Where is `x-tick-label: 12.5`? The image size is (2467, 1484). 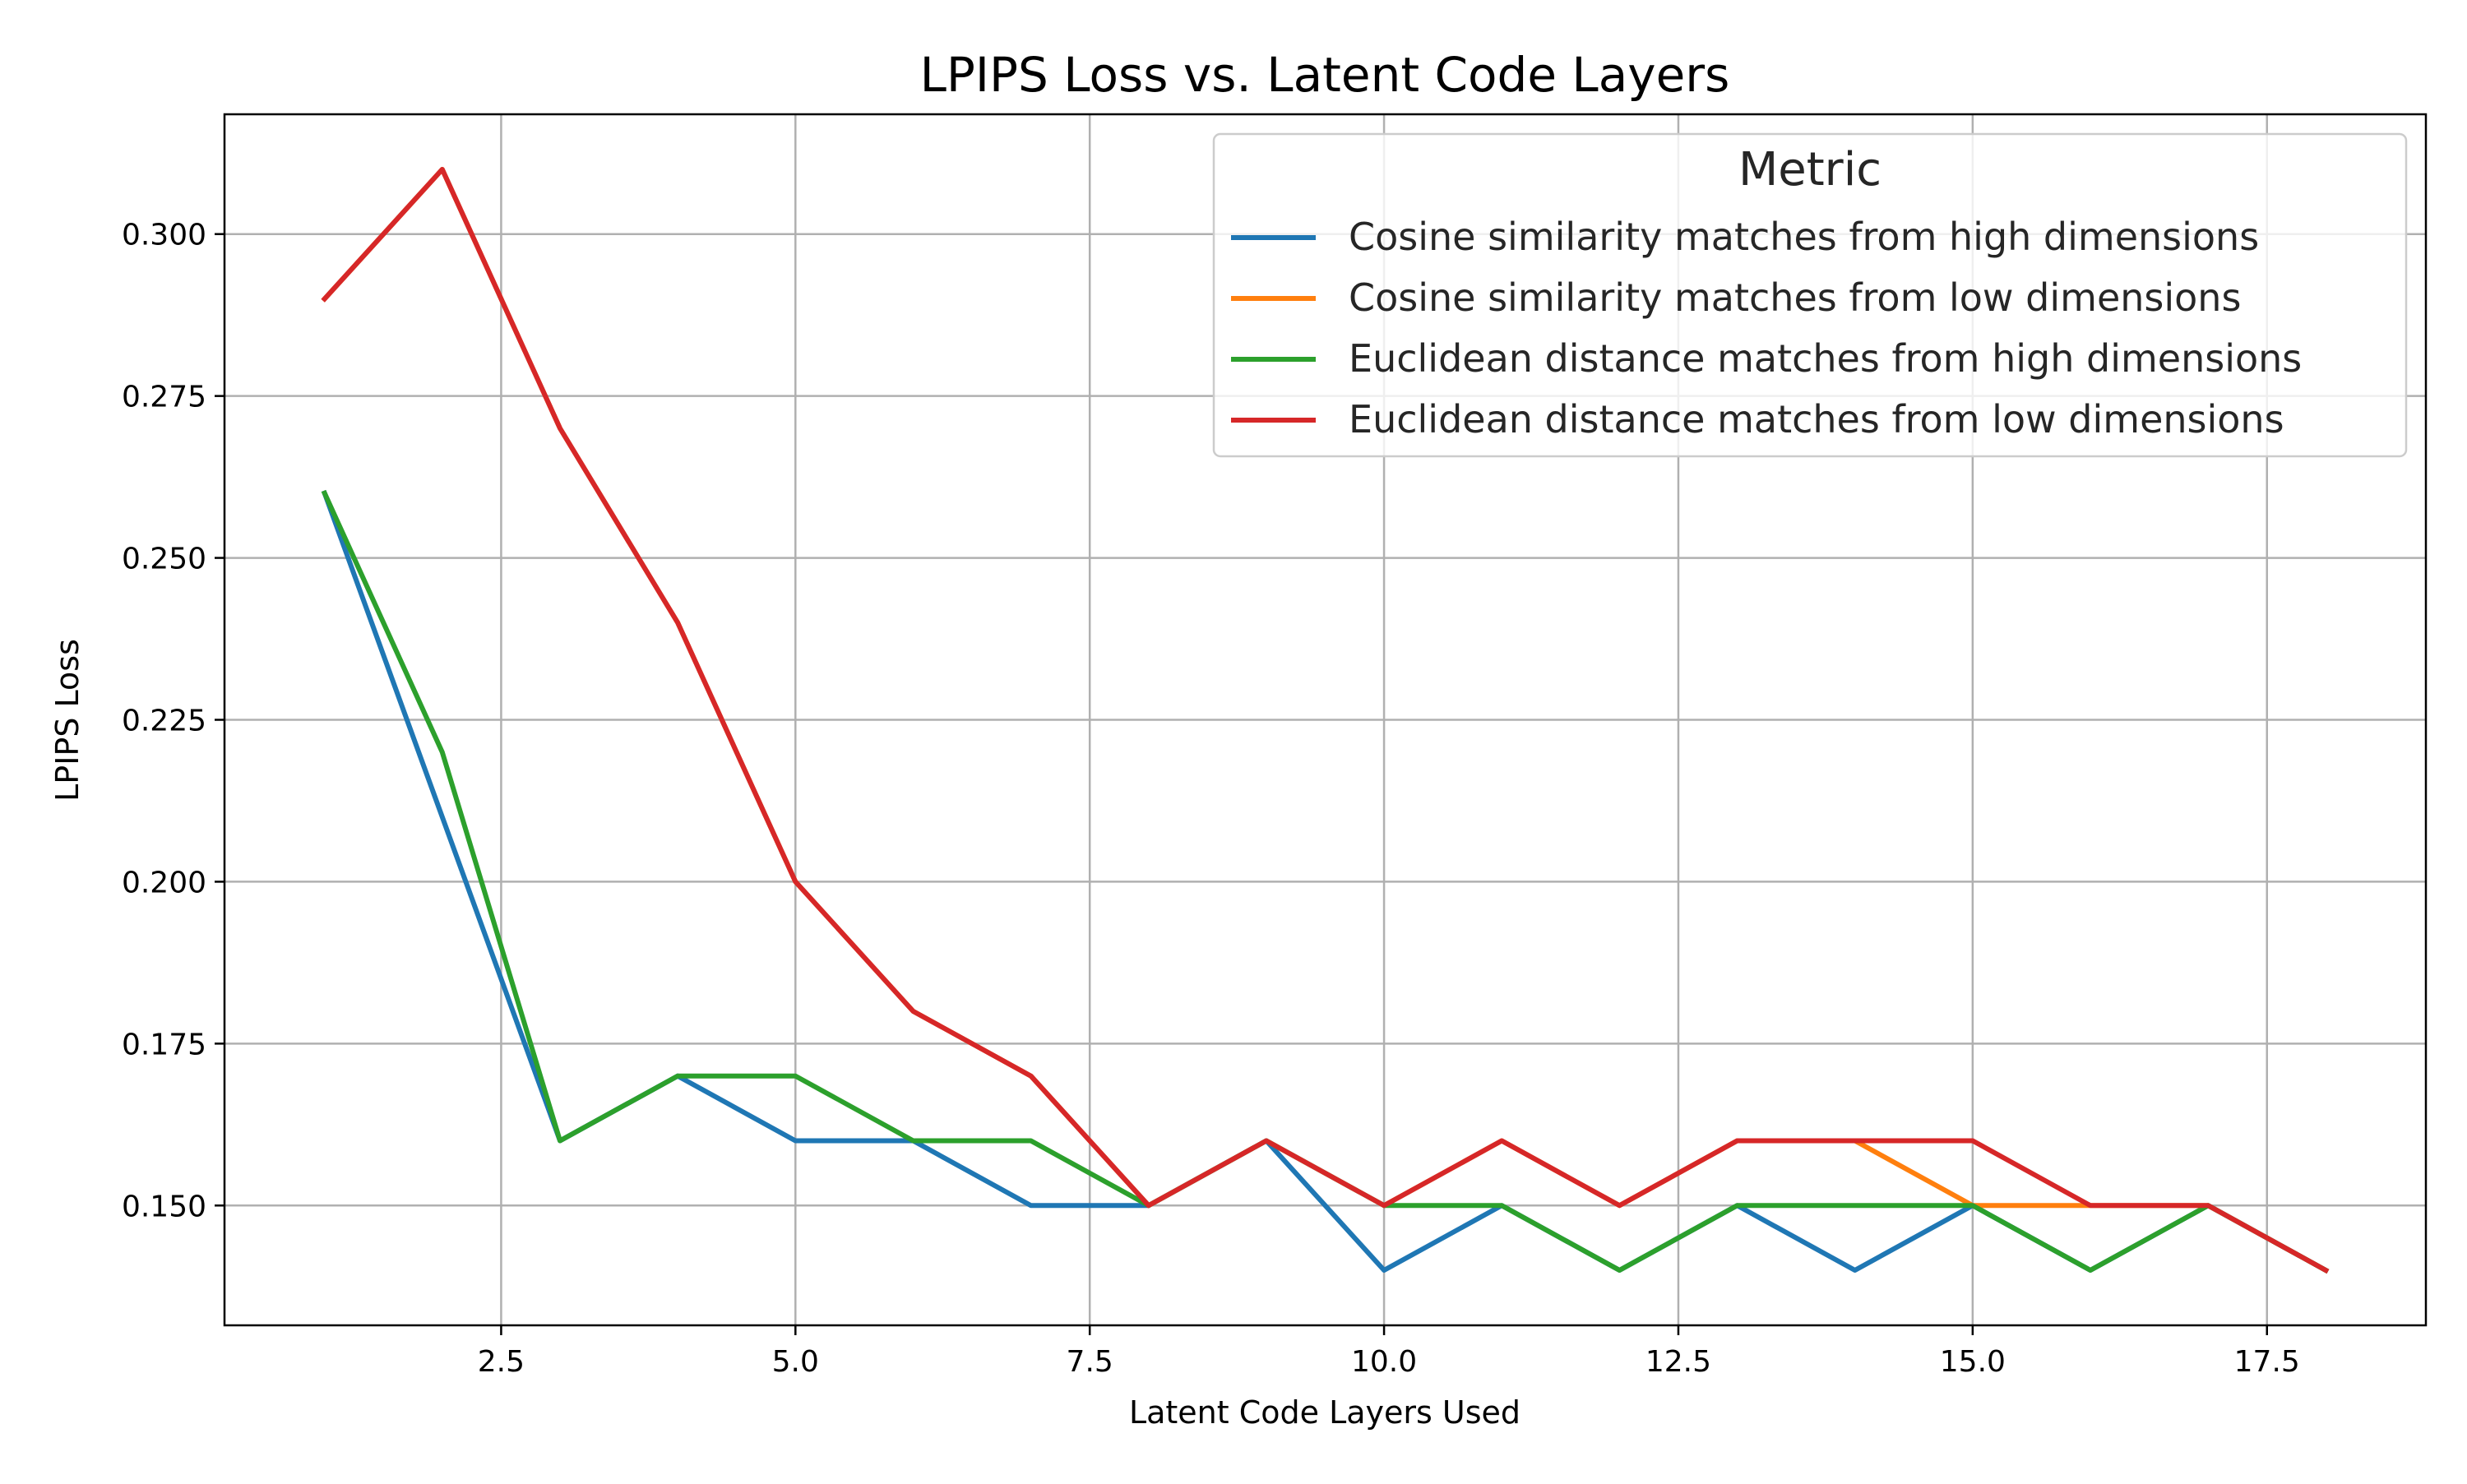 x-tick-label: 12.5 is located at coordinates (1678, 1362).